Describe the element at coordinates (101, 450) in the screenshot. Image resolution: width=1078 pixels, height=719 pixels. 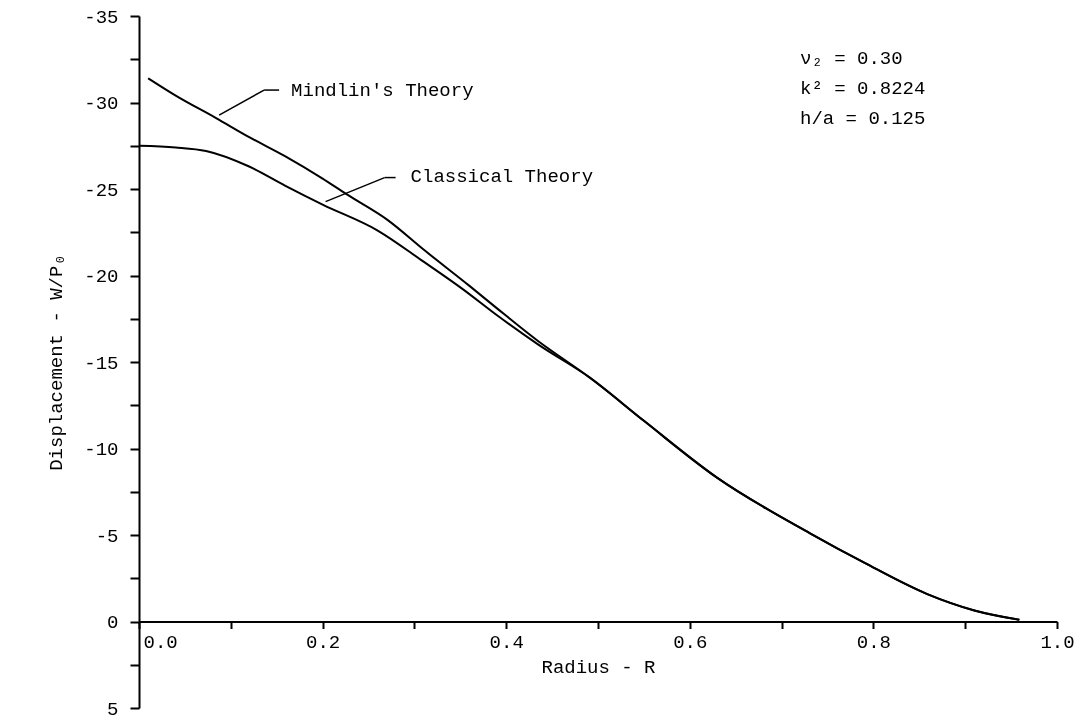
I see `y-tick-label: -10` at that location.